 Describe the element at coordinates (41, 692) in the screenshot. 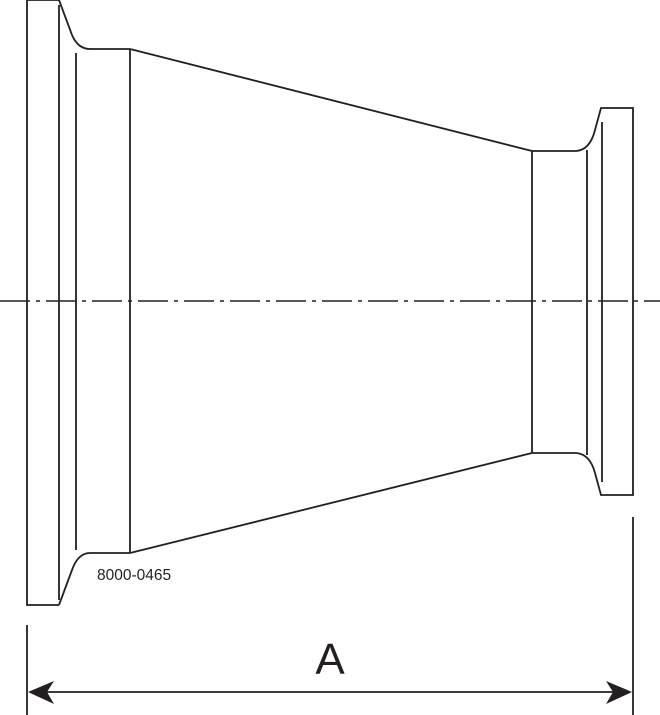

I see `arrow-left-icon` at that location.